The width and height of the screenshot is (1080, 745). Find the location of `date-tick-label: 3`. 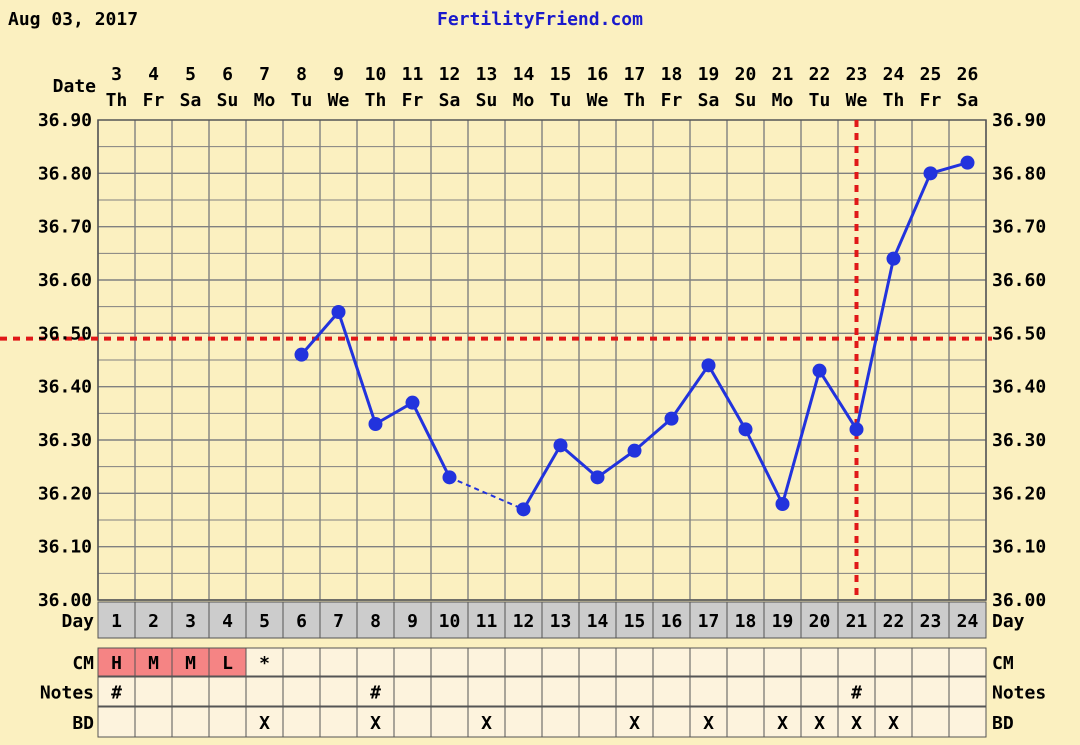

date-tick-label: 3 is located at coordinates (116, 74).